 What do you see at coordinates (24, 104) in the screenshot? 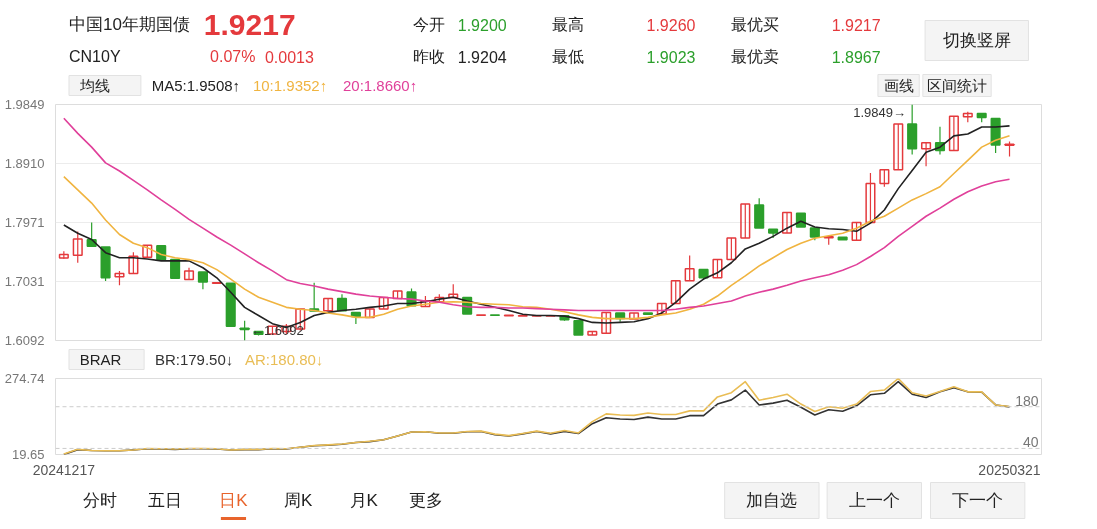
I see `y-tick-label: 1.9849` at bounding box center [24, 104].